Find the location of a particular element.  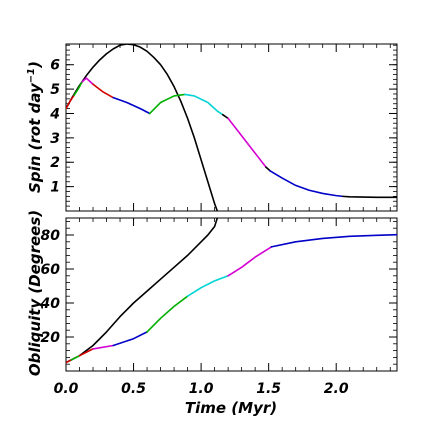

spin-y-tick-label: 4 is located at coordinates (54, 114).